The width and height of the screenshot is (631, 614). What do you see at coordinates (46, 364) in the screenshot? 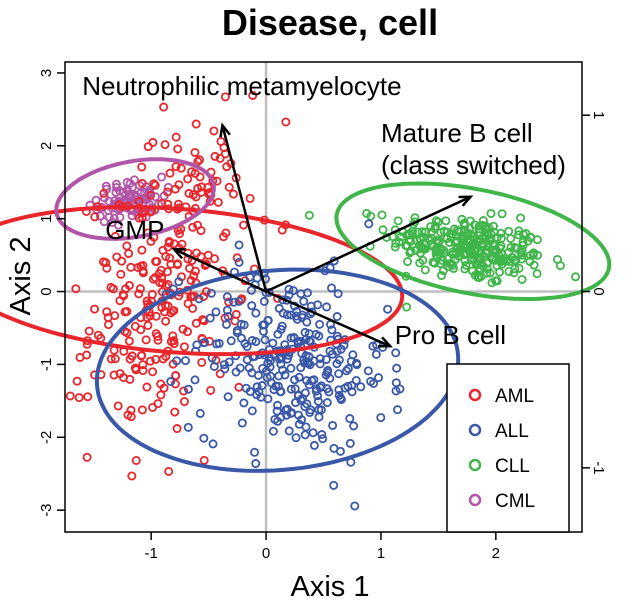
I see `y-tick-label: -1` at bounding box center [46, 364].